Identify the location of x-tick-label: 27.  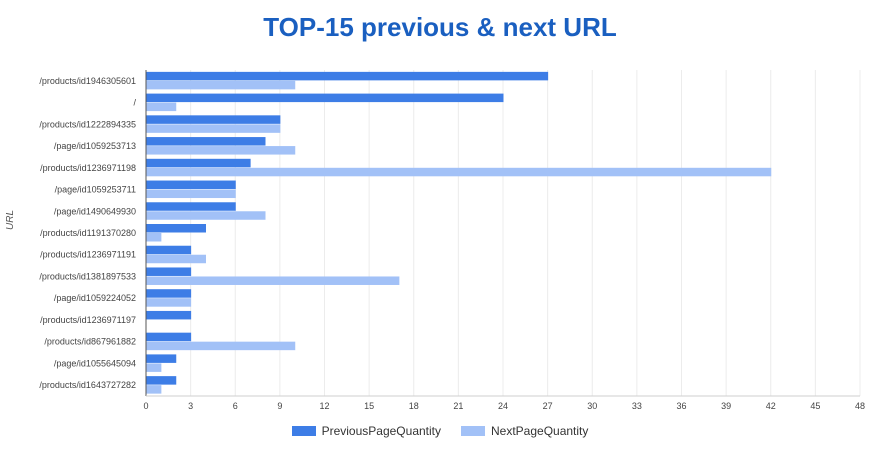
(548, 406).